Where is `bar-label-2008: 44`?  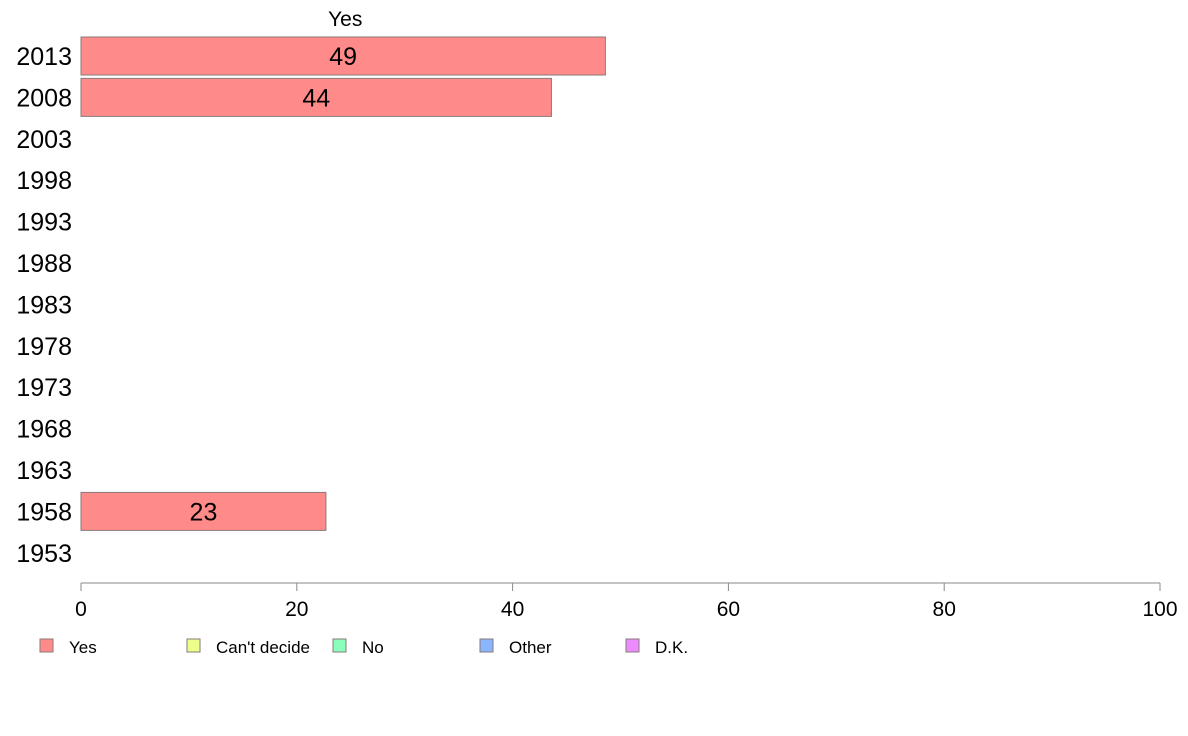
bar-label-2008: 44 is located at coordinates (316, 98).